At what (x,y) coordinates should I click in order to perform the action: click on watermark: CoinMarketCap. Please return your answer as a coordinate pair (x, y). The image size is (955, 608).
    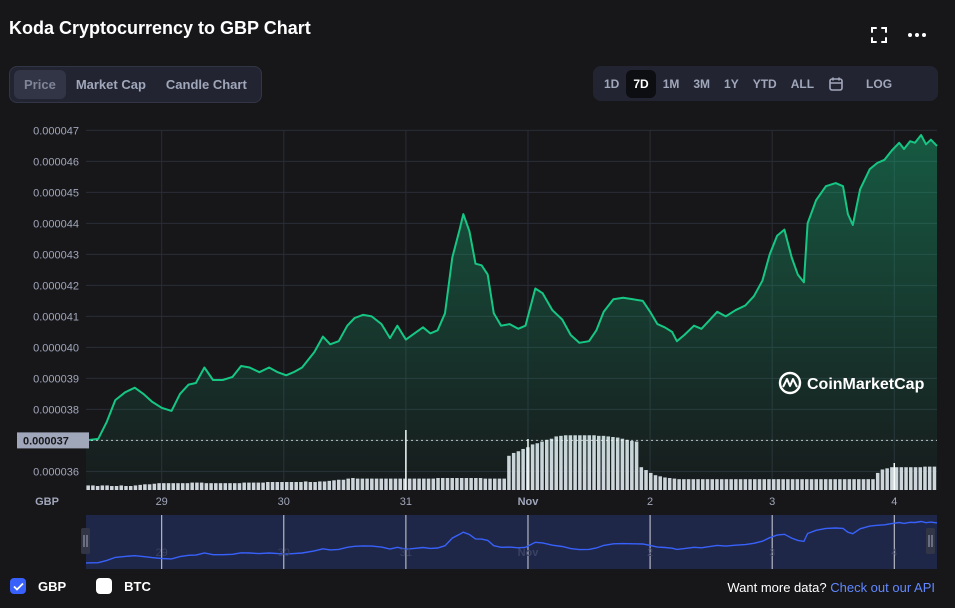
    Looking at the image, I should click on (851, 383).